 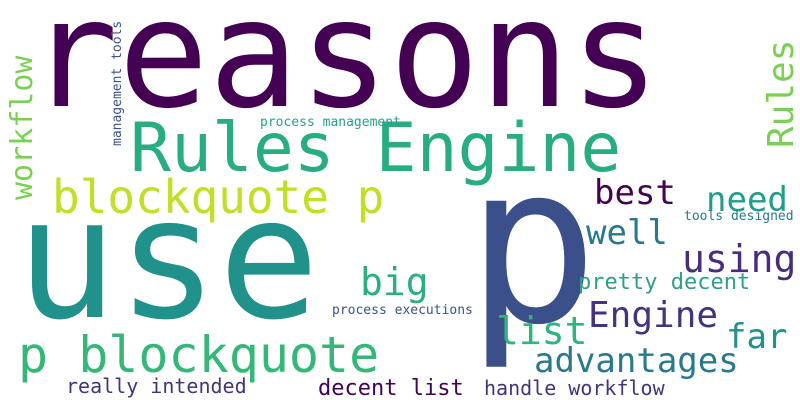 I want to click on word-workflow: workflow, so click(x=22, y=128).